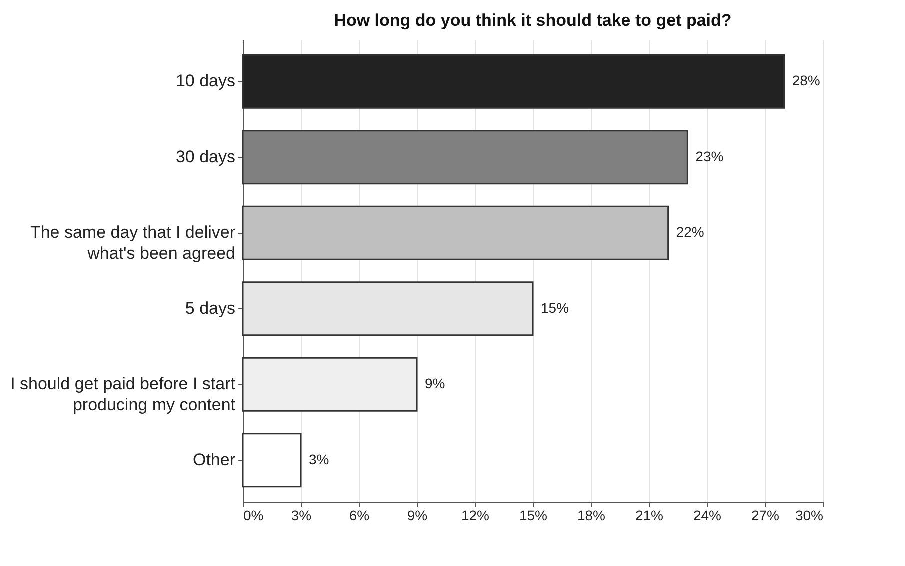 This screenshot has width=905, height=566. Describe the element at coordinates (214, 460) in the screenshot. I see `y-tick-label: Other` at that location.